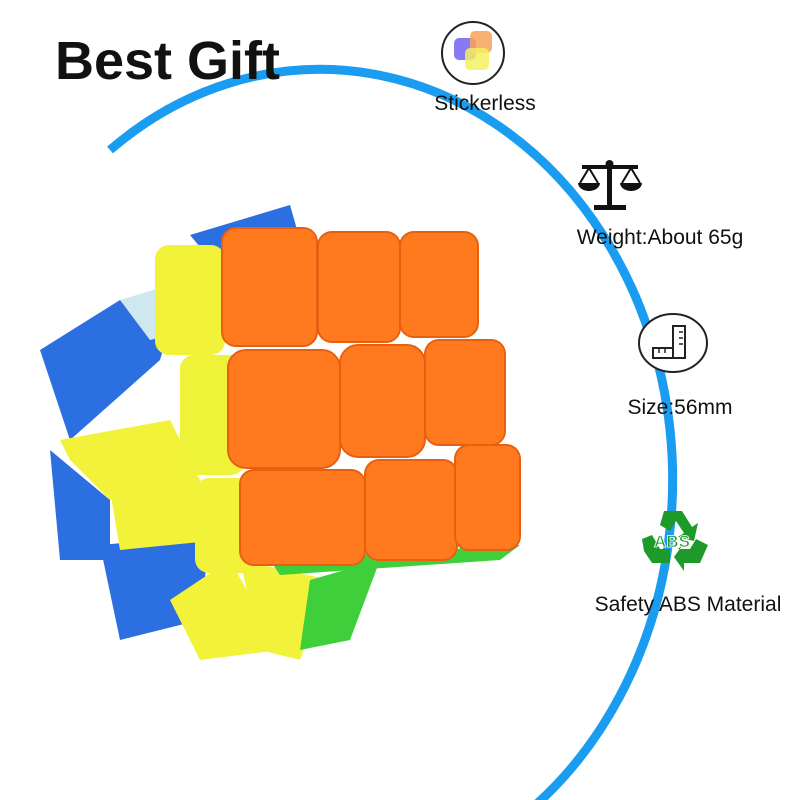 This screenshot has width=800, height=800. I want to click on ruler-icon, so click(673, 345).